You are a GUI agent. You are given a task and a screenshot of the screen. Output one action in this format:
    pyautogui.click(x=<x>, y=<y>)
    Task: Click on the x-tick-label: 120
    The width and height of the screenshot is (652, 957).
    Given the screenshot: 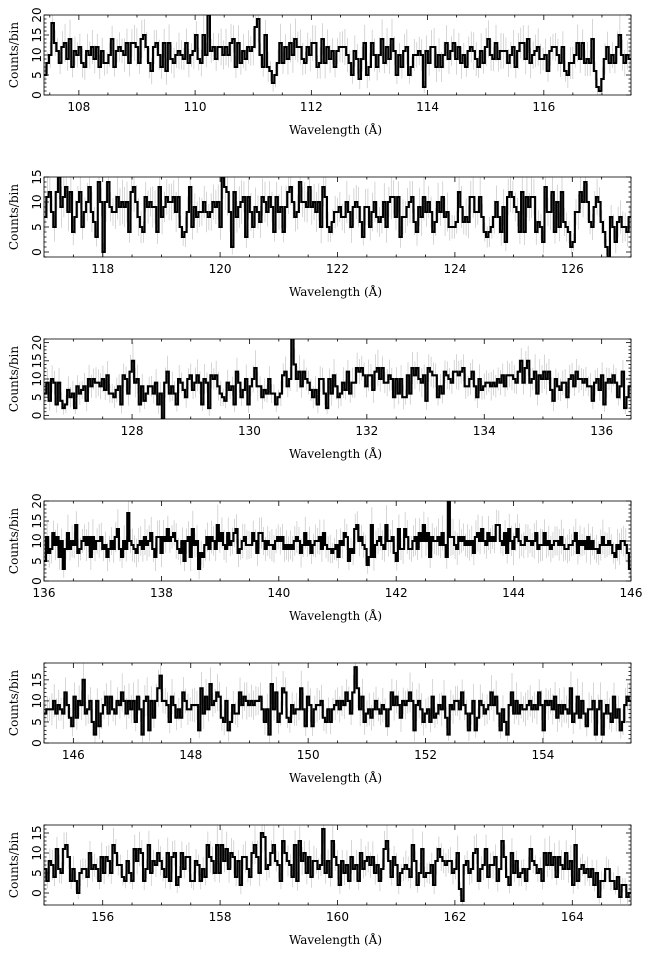 What is the action you would take?
    pyautogui.click(x=220, y=269)
    